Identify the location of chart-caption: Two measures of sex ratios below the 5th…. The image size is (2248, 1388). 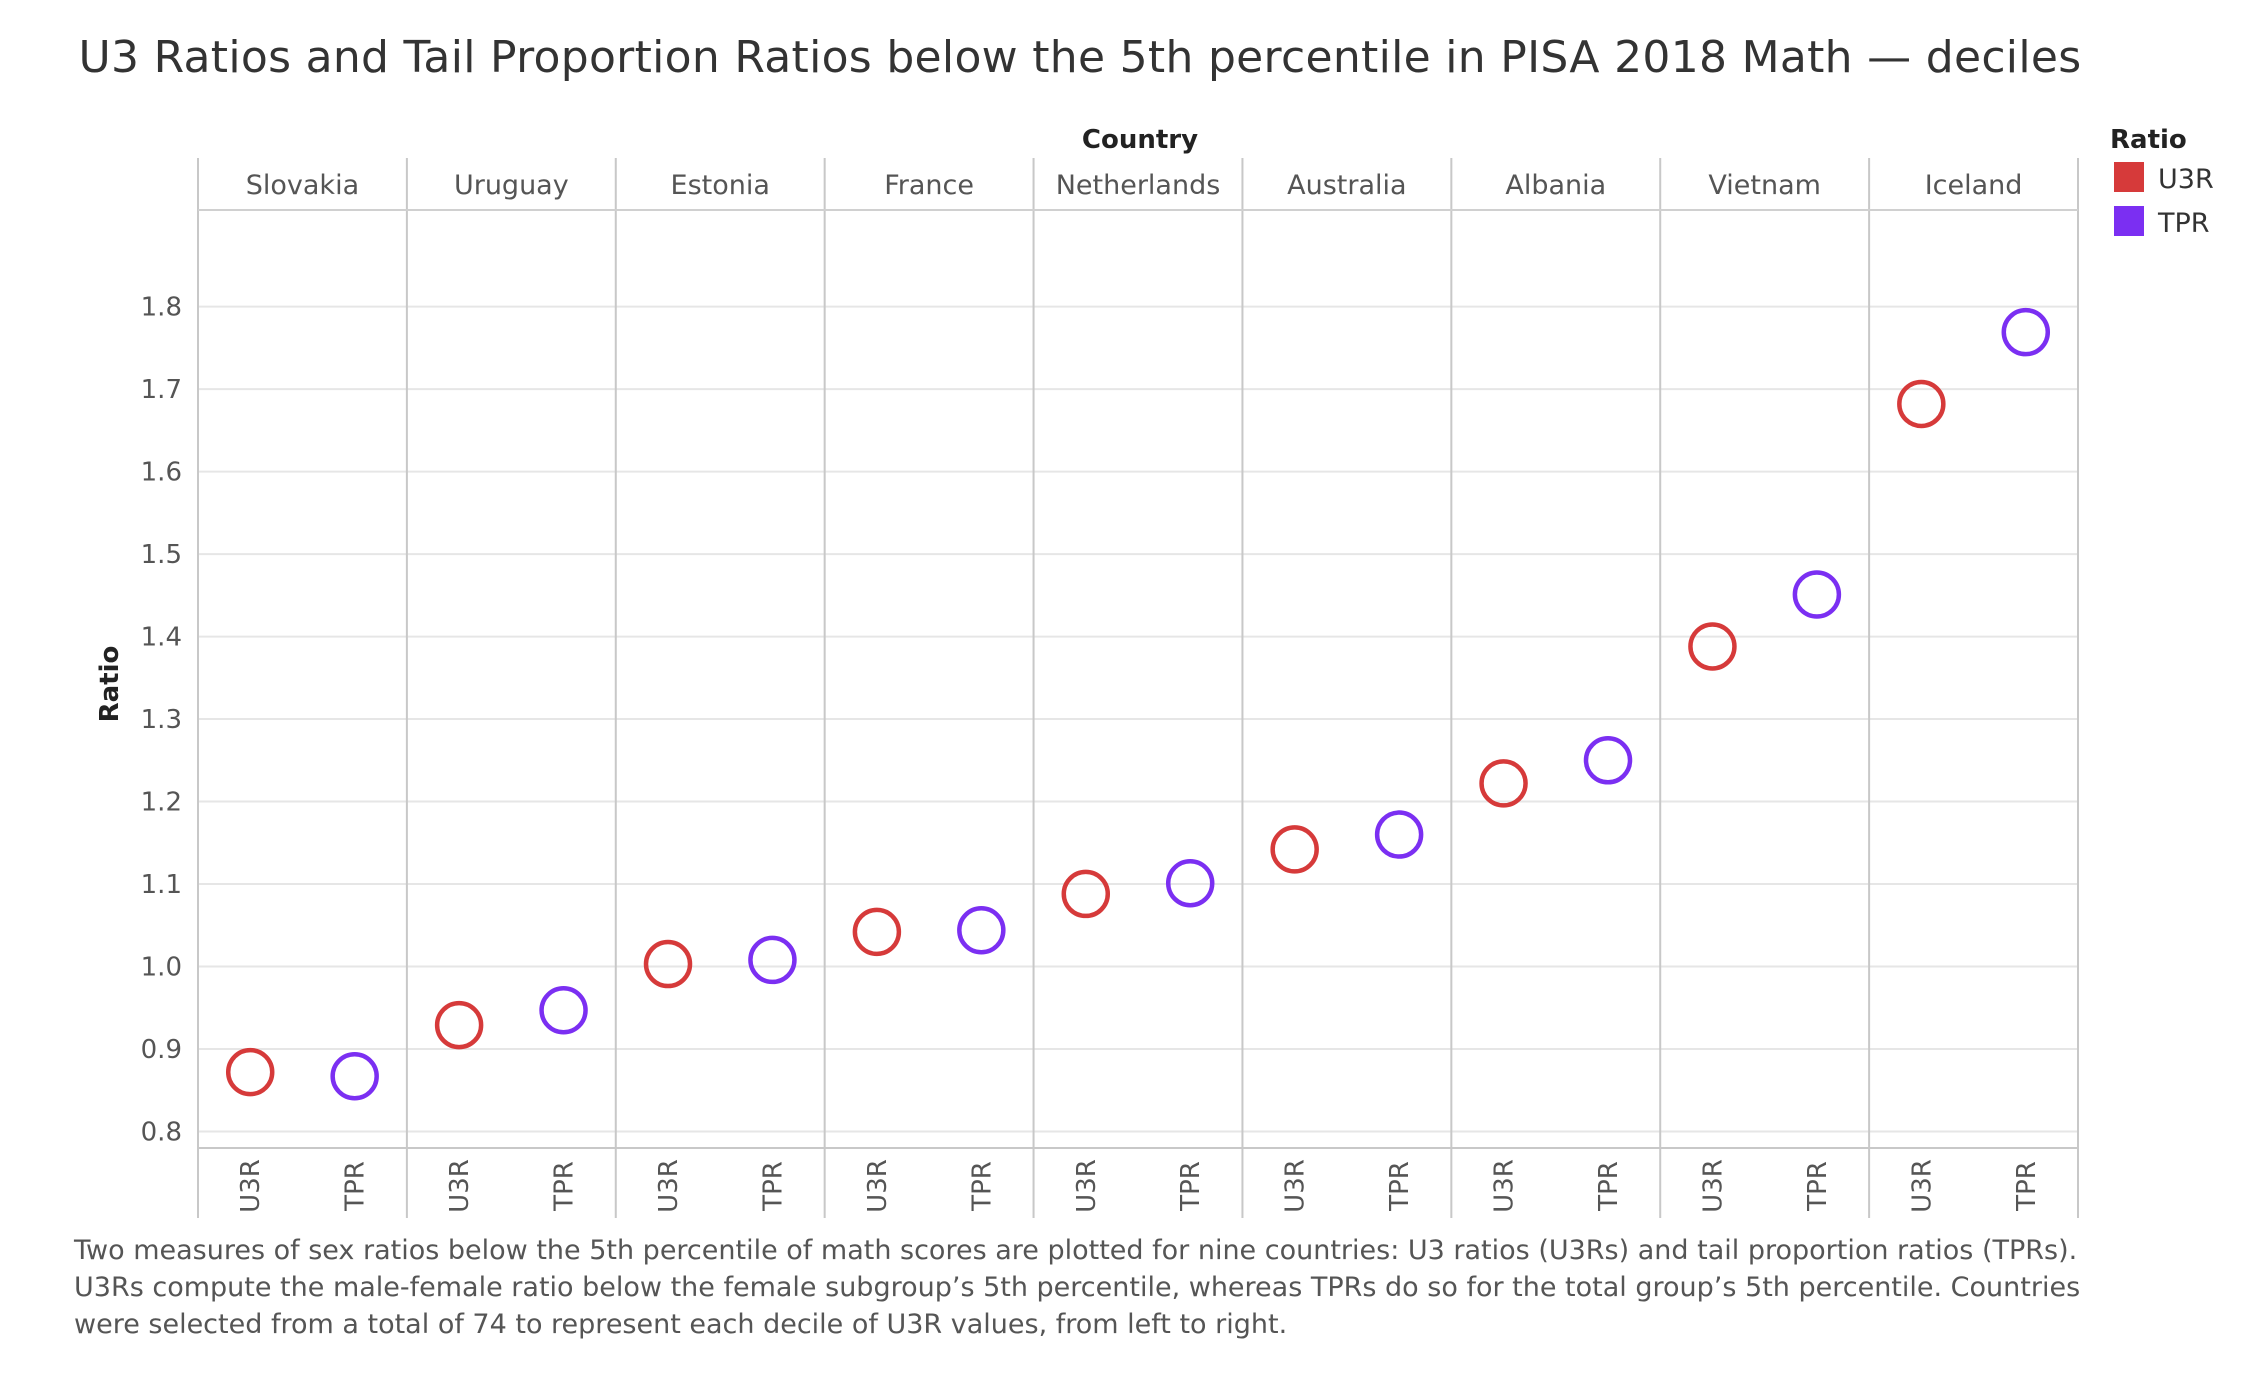
(1077, 1287).